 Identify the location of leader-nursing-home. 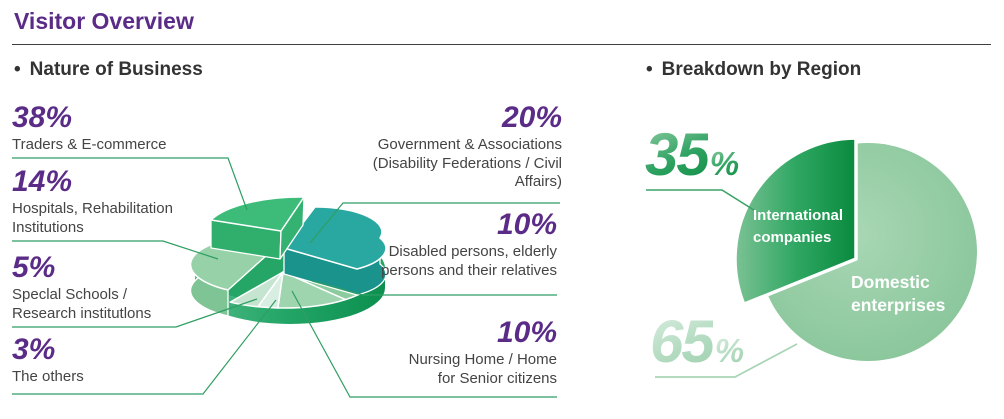
(424, 344).